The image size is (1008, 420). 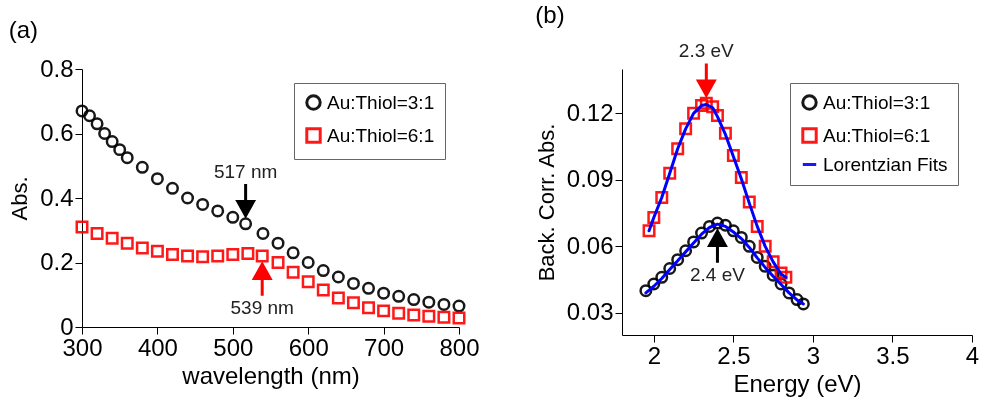 I want to click on y-tick-label: 0.06, so click(x=590, y=245).